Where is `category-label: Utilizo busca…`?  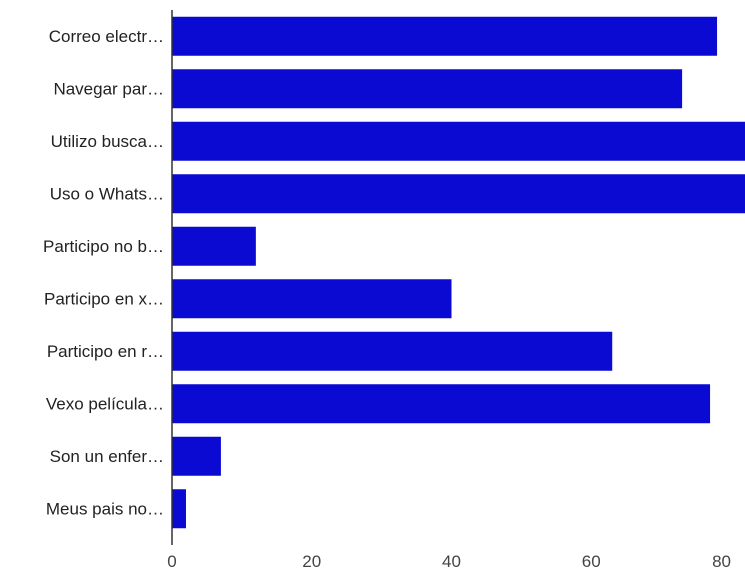
category-label: Utilizo busca… is located at coordinates (107, 141).